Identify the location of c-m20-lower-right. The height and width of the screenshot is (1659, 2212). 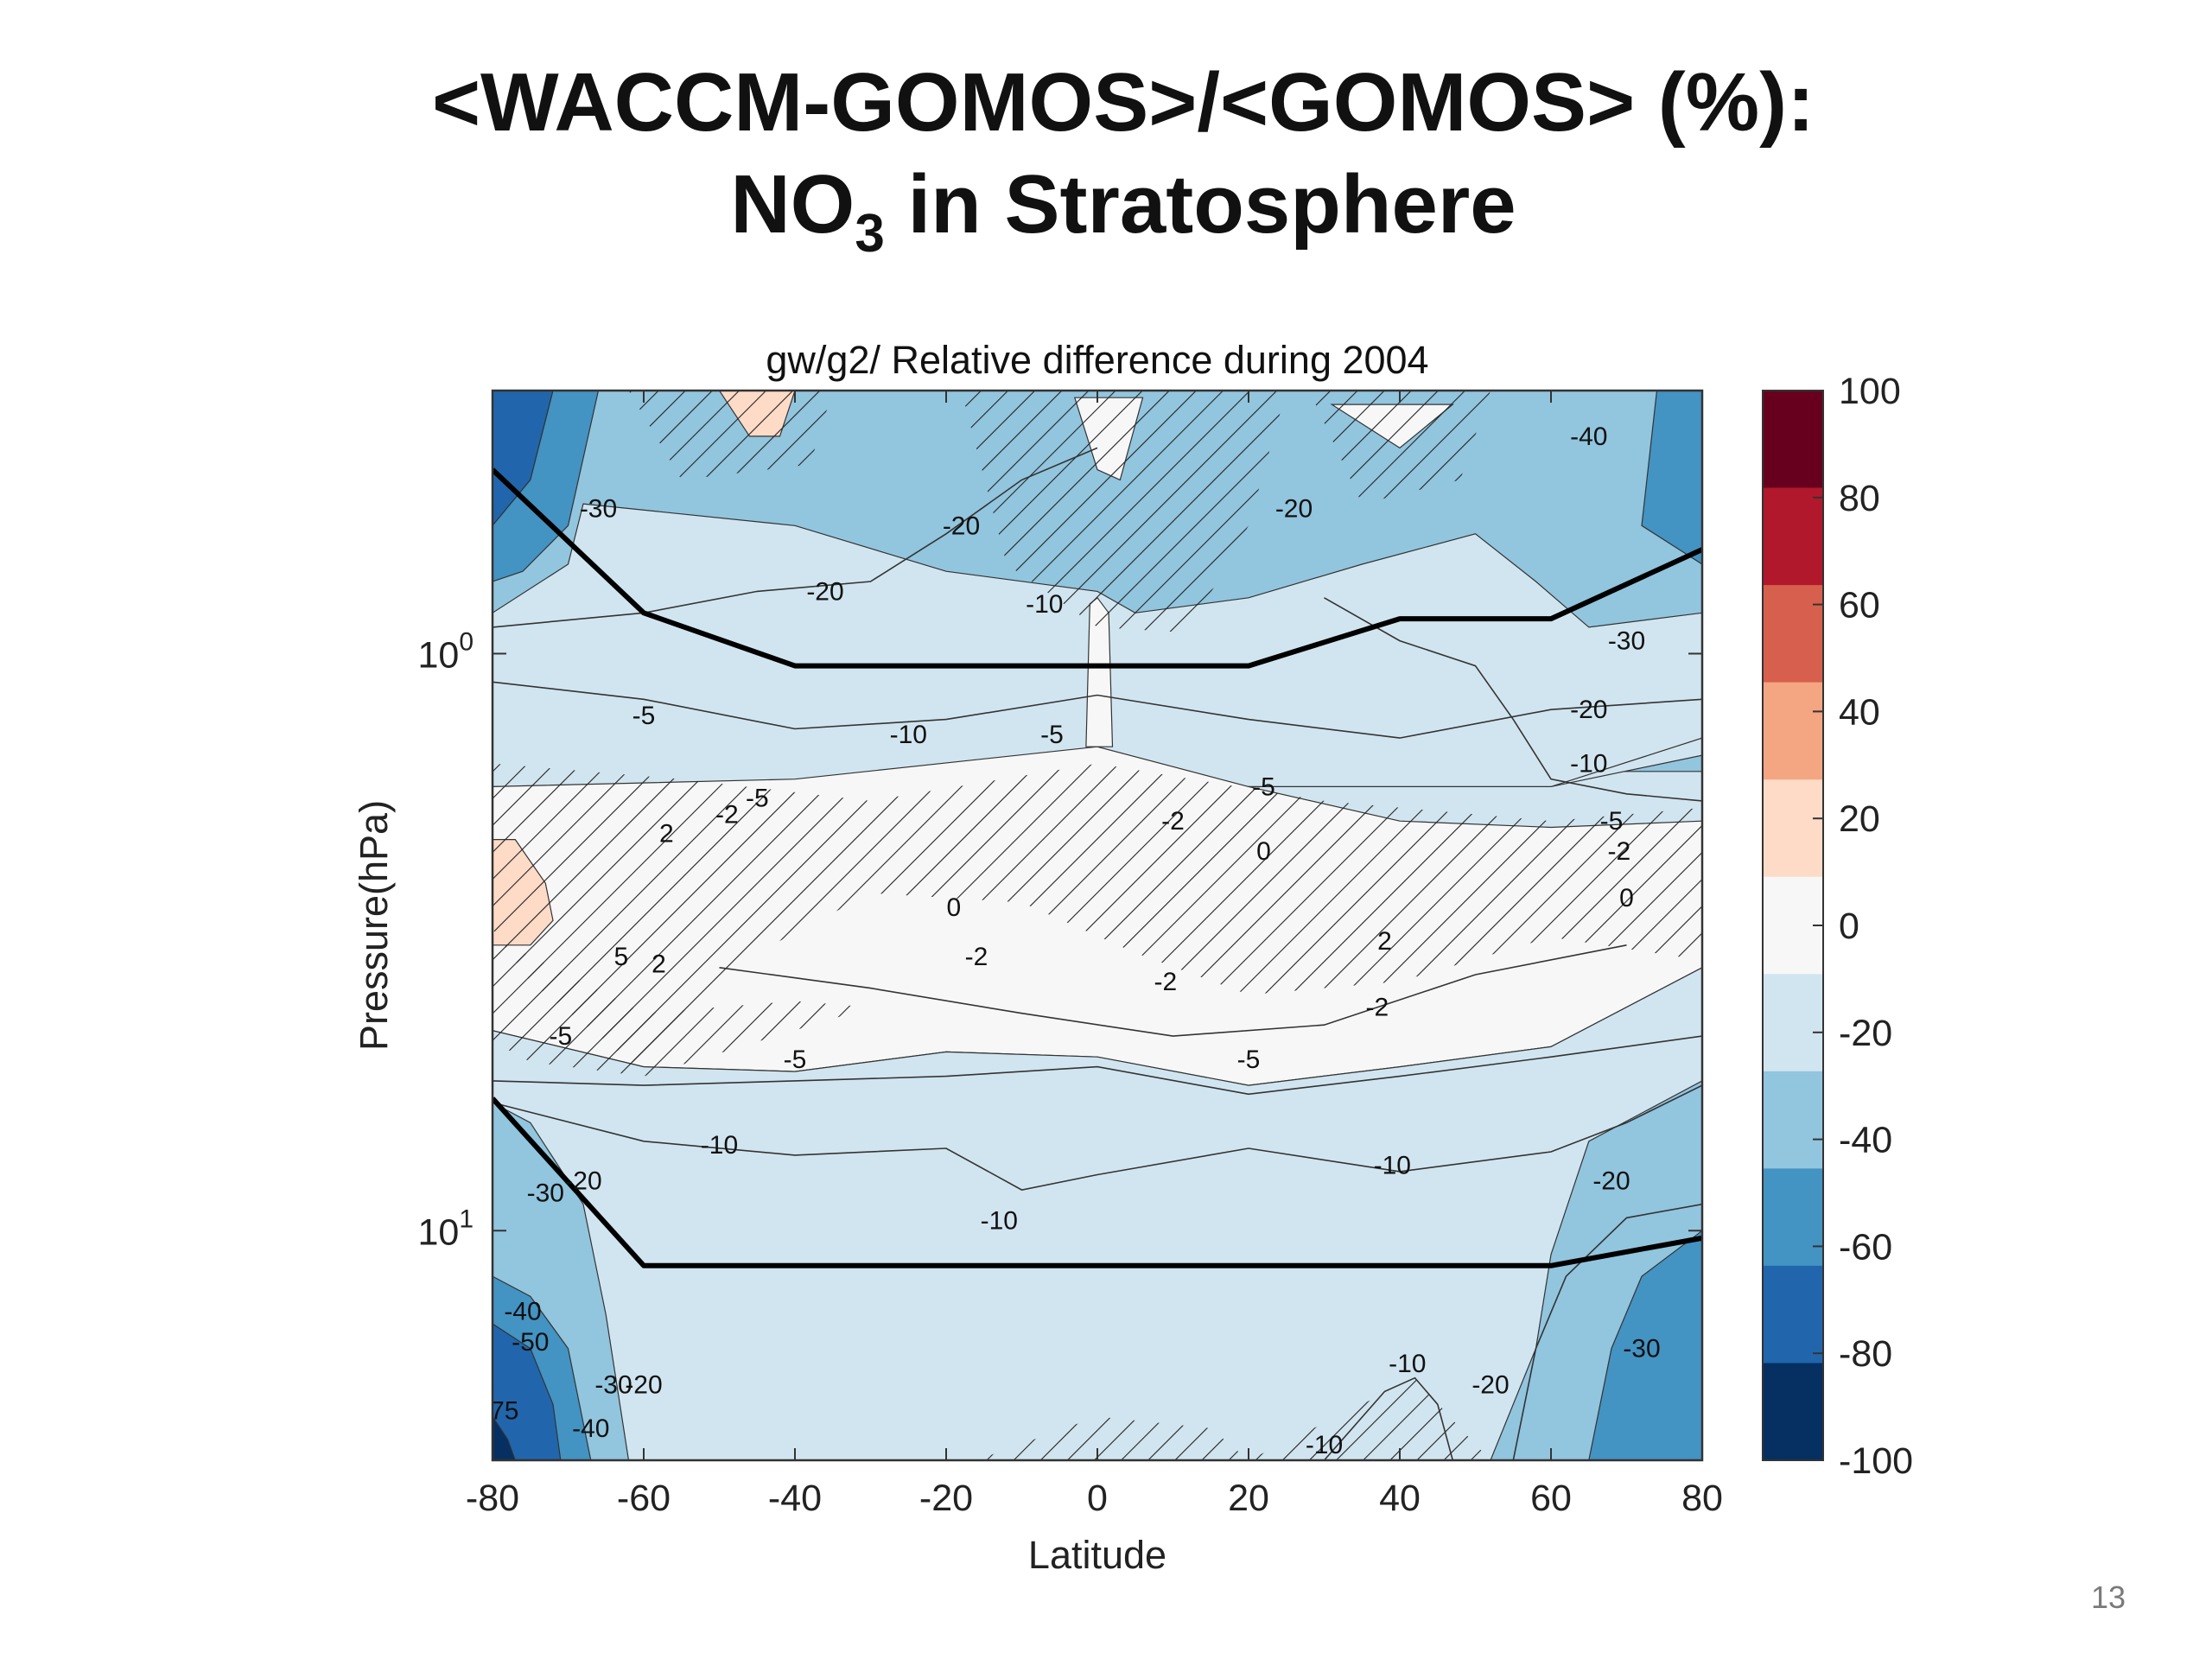
(1607, 1331).